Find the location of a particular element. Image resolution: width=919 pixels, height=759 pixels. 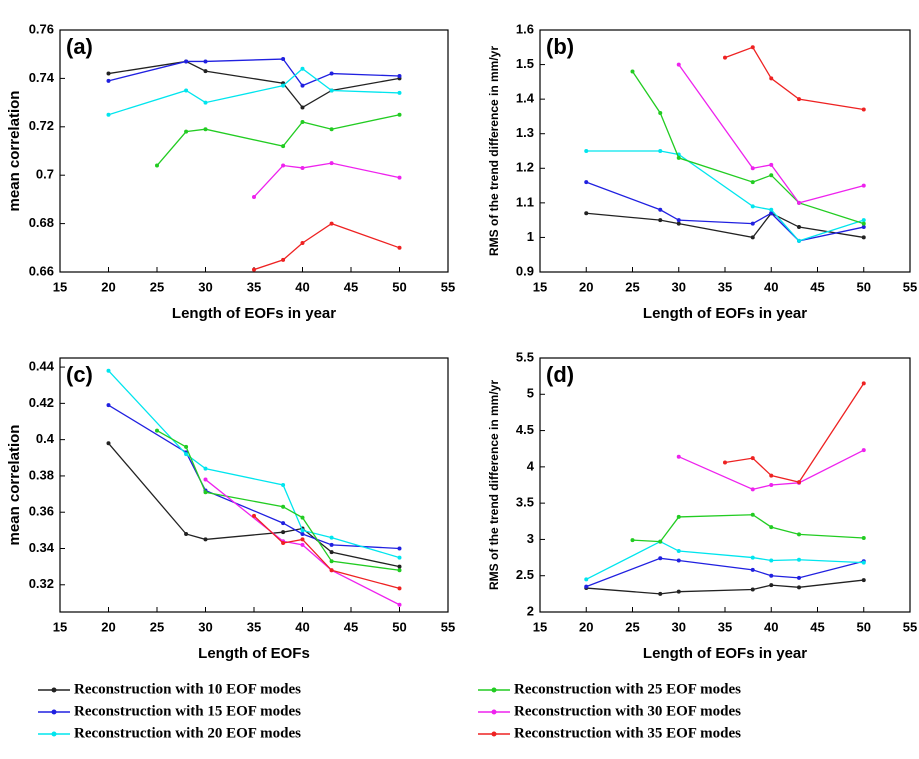

x-tick-label: 20 is located at coordinates (108, 286).